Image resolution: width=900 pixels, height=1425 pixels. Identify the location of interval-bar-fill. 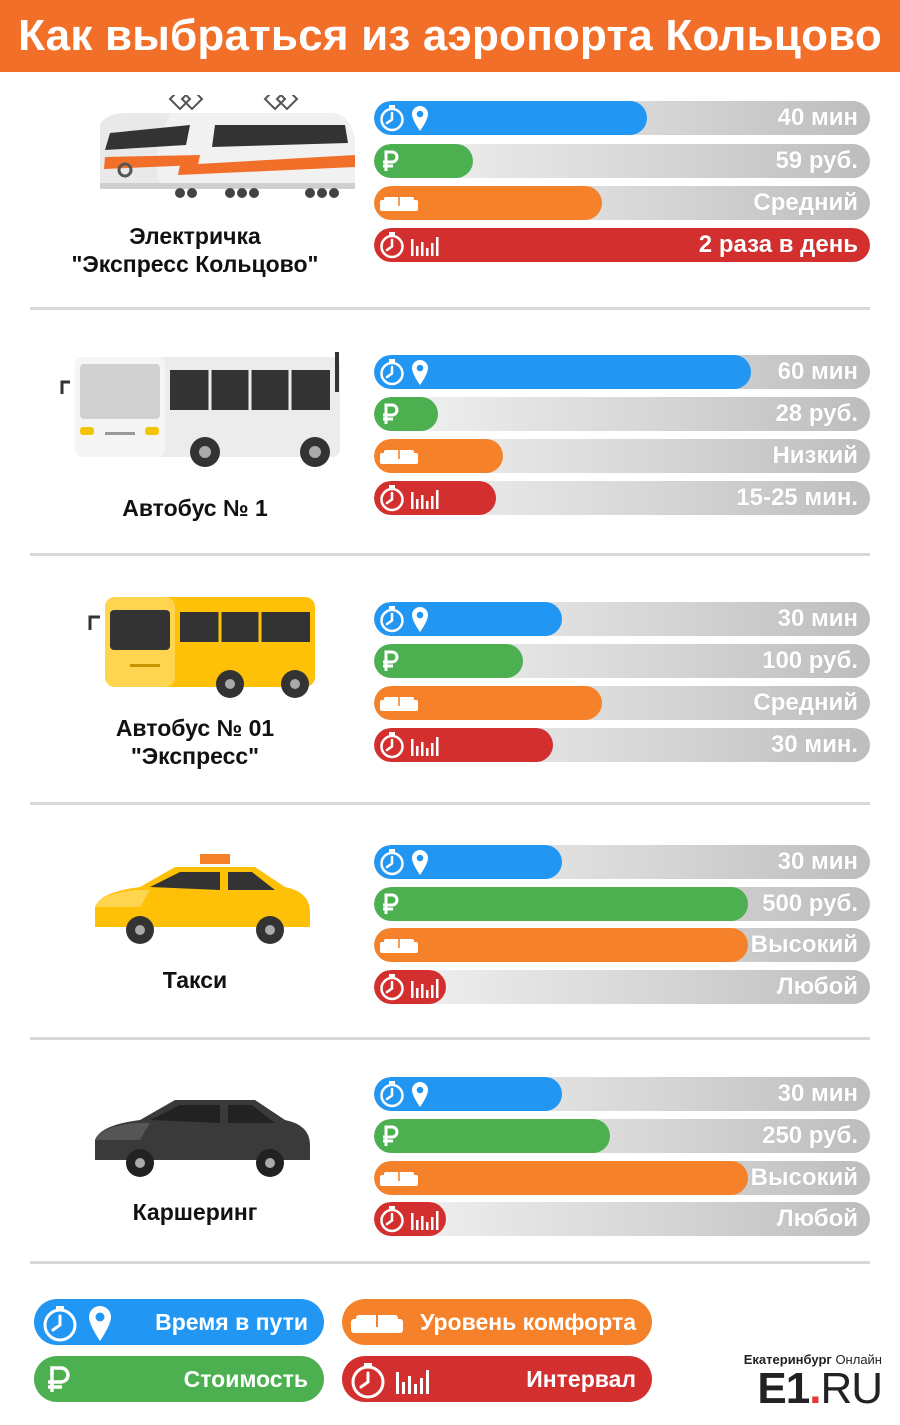
(622, 245).